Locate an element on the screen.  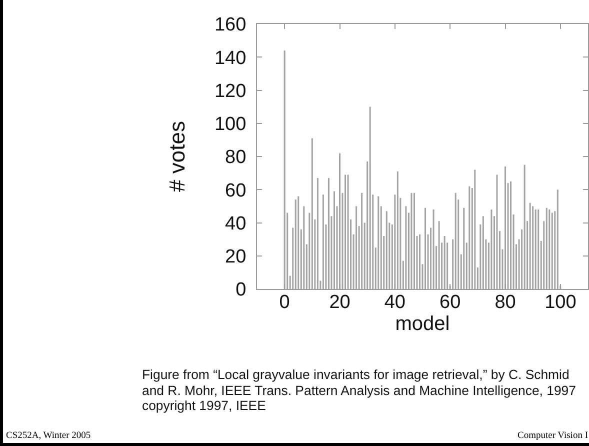
y-tick-label: 60 is located at coordinates (235, 191).